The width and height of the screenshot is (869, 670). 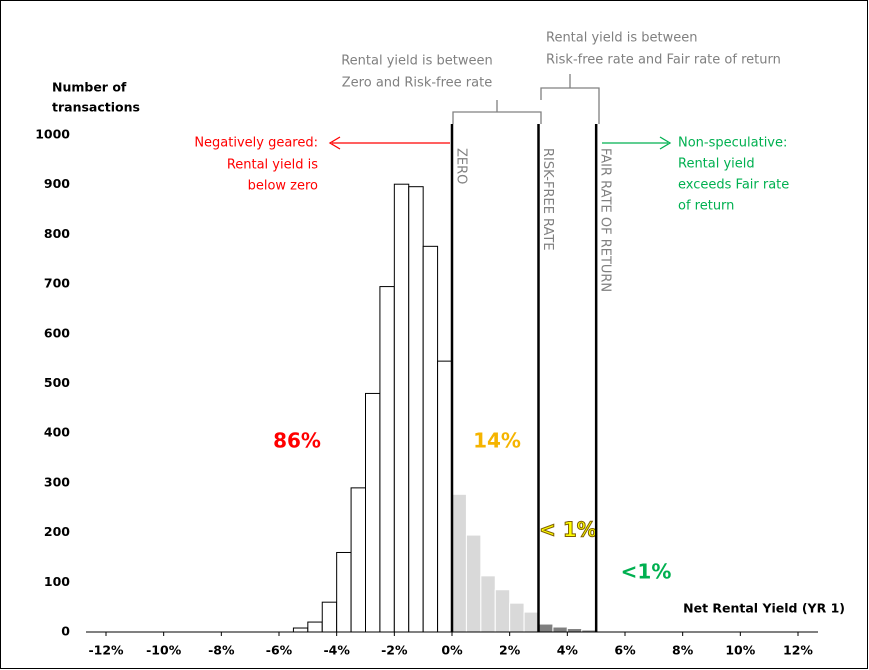 What do you see at coordinates (547, 199) in the screenshot?
I see `reference-label: RISK-FREE RATE` at bounding box center [547, 199].